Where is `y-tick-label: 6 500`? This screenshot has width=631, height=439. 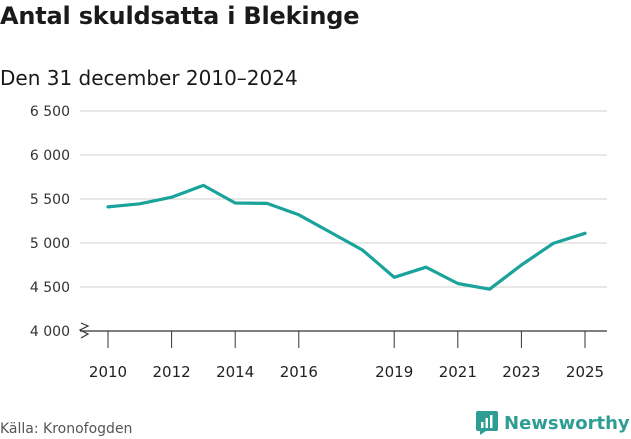 y-tick-label: 6 500 is located at coordinates (50, 112).